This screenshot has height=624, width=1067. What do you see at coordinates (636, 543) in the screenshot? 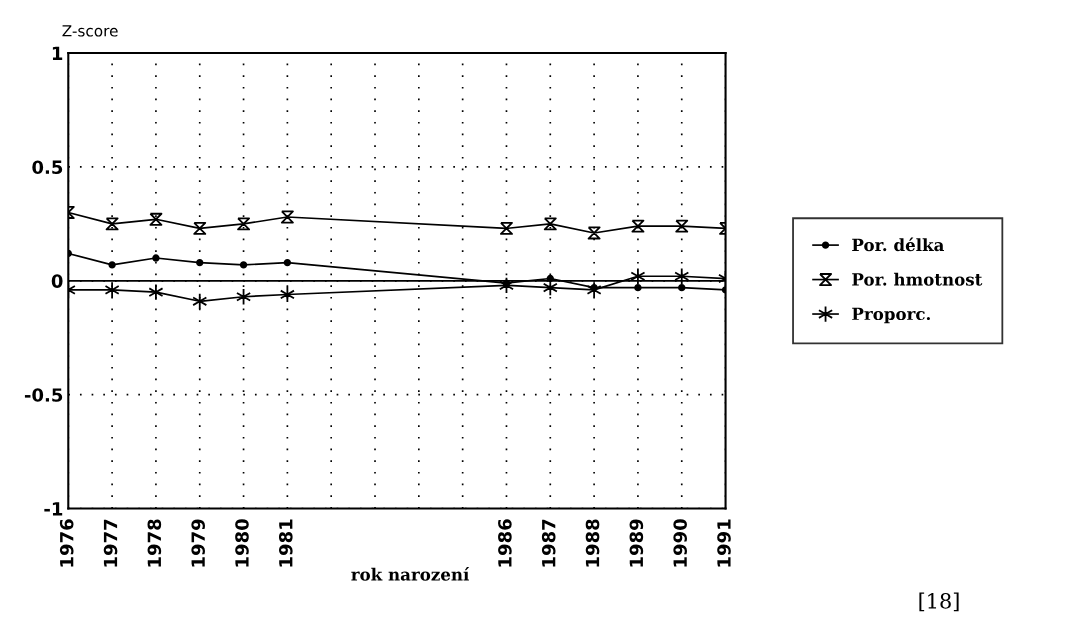
I see `x-tick-label: 1989` at bounding box center [636, 543].